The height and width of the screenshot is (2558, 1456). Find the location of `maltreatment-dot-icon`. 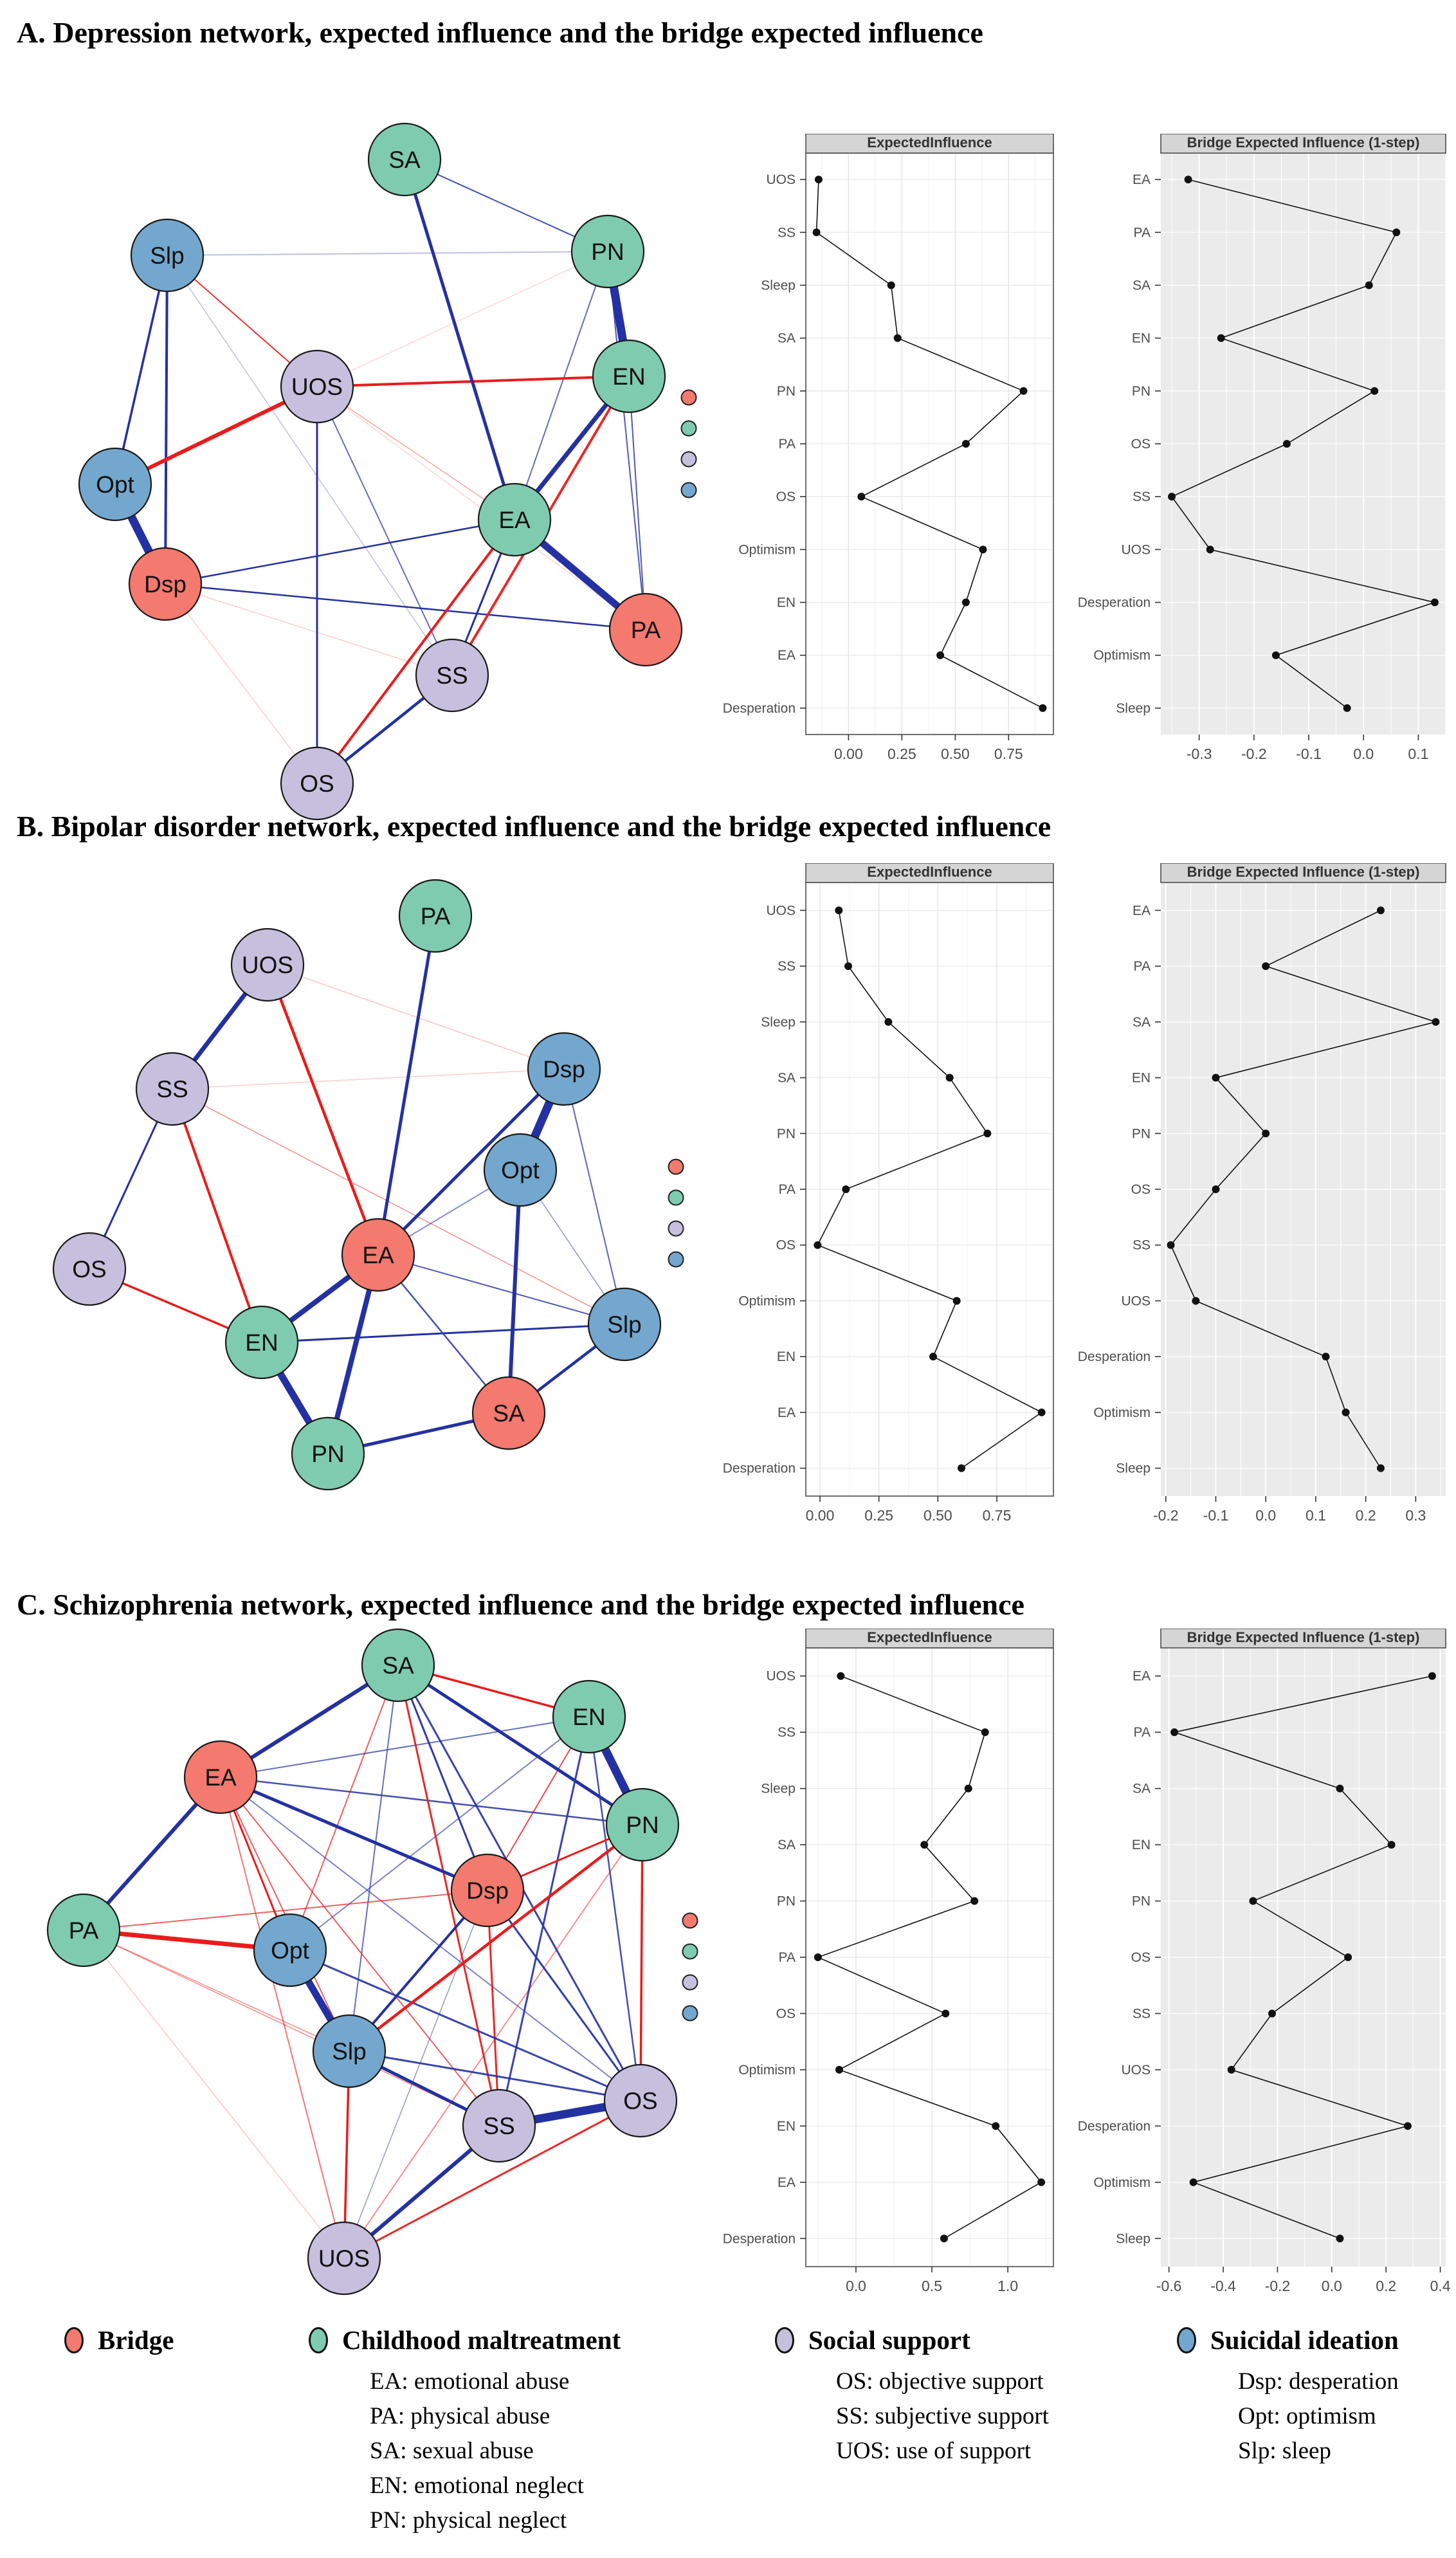

maltreatment-dot-icon is located at coordinates (690, 1951).